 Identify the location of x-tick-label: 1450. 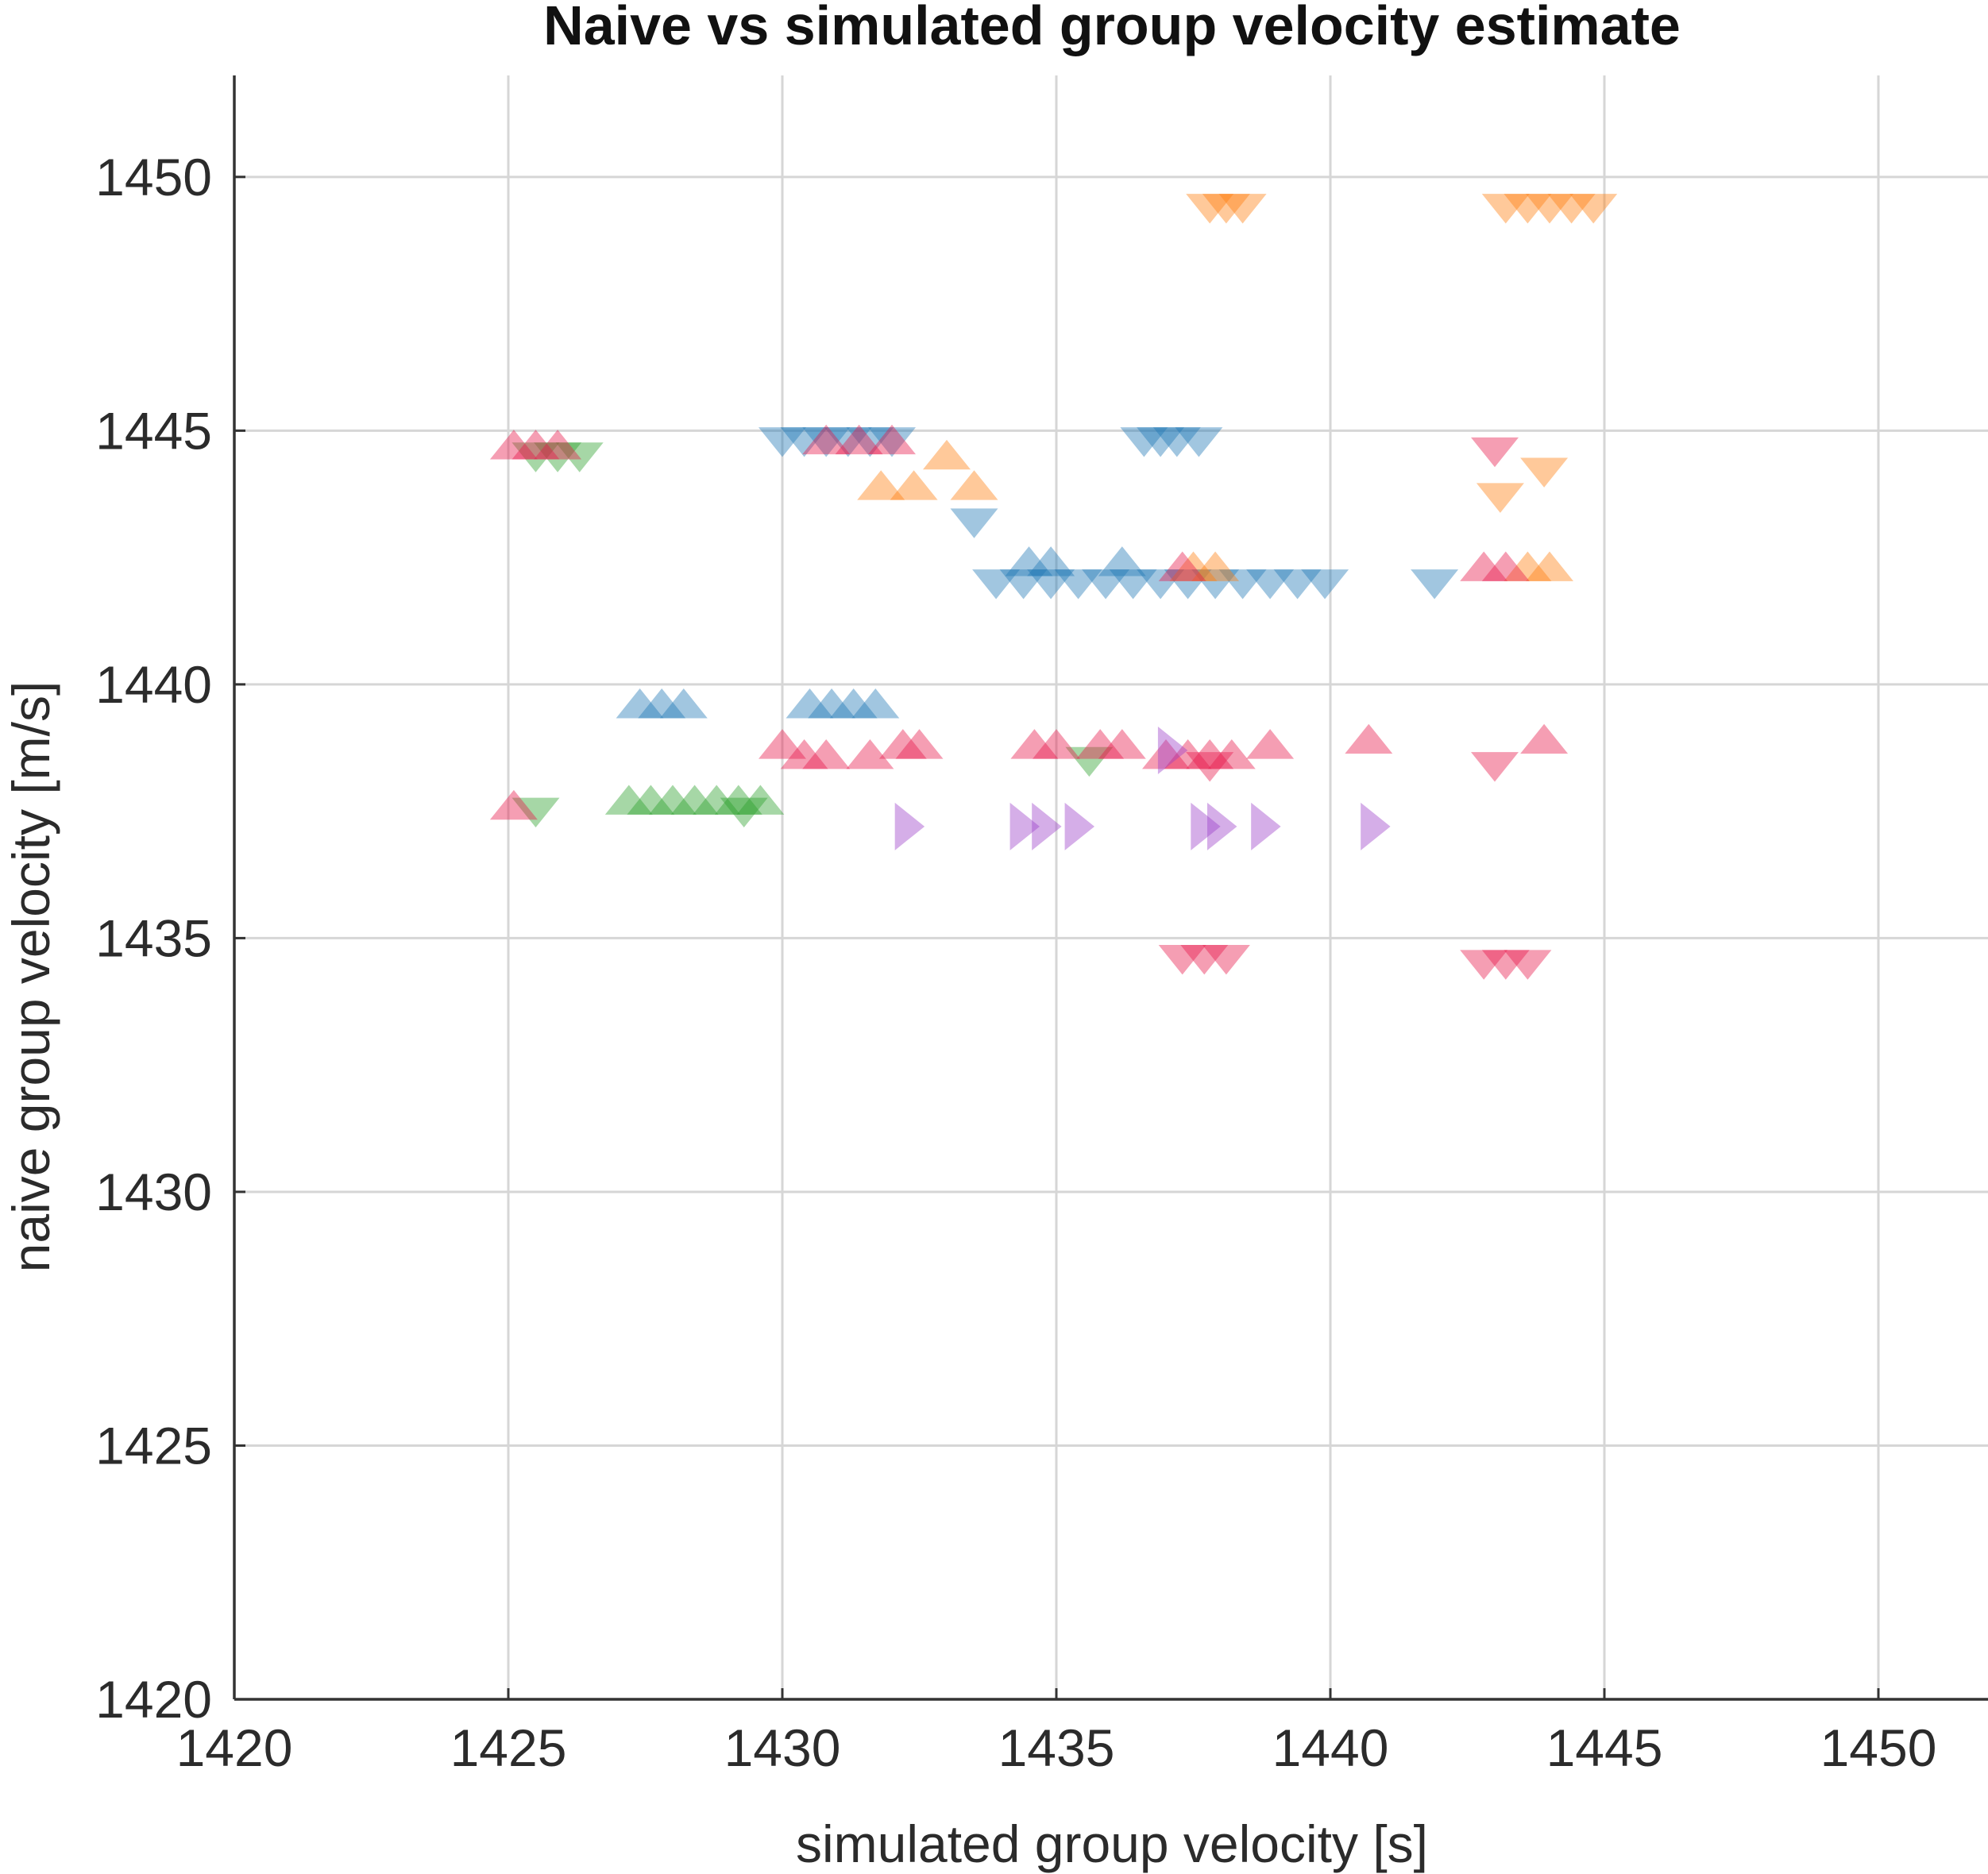
(1878, 1748).